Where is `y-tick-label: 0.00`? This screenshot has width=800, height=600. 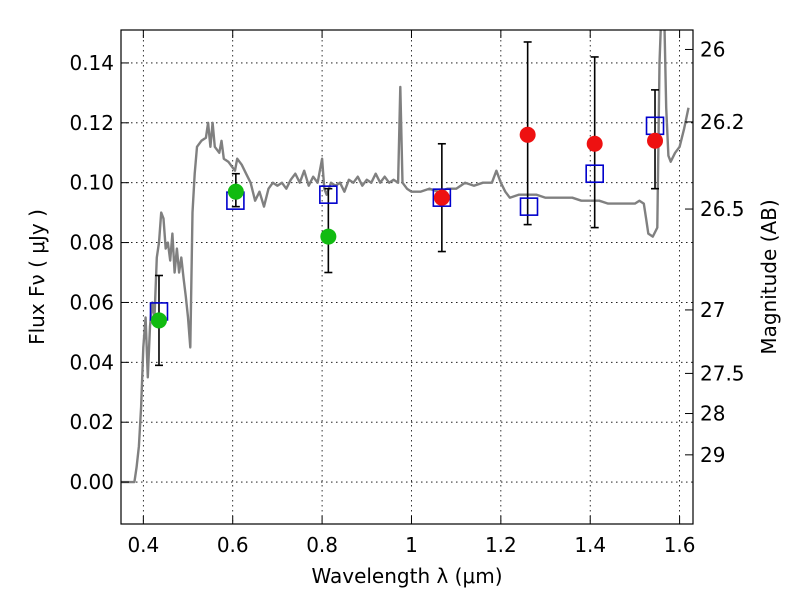
y-tick-label: 0.00 is located at coordinates (91, 482).